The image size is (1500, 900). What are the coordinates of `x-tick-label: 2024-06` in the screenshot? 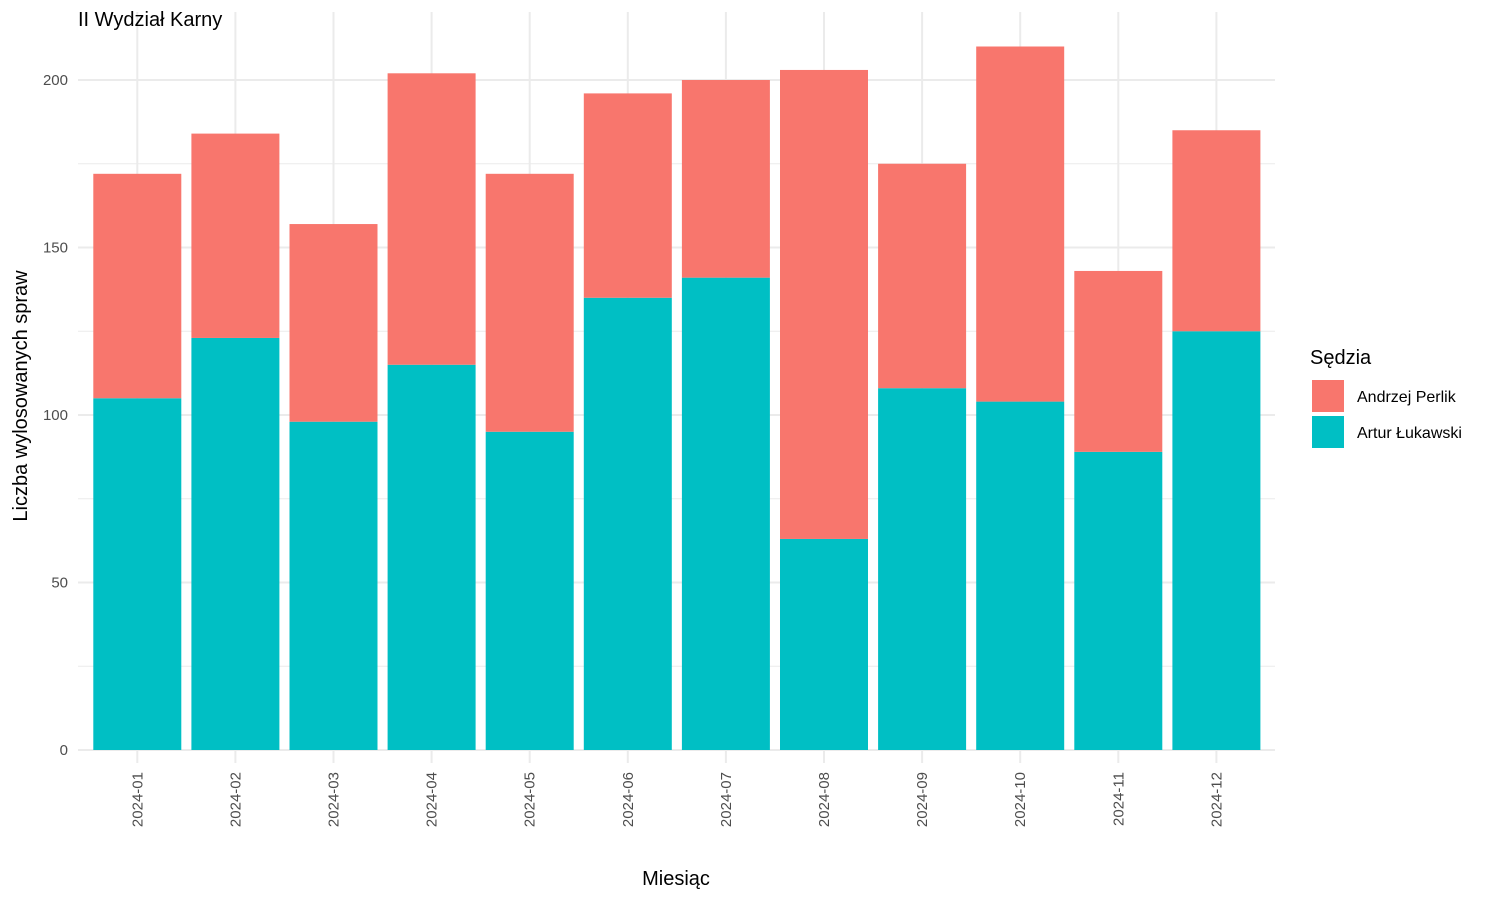 It's located at (628, 799).